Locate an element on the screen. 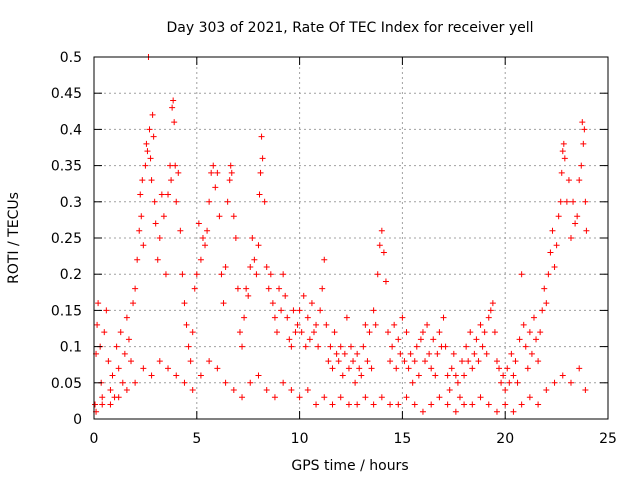 The image size is (640, 480). y-tick-label: 0.5 is located at coordinates (71, 58).